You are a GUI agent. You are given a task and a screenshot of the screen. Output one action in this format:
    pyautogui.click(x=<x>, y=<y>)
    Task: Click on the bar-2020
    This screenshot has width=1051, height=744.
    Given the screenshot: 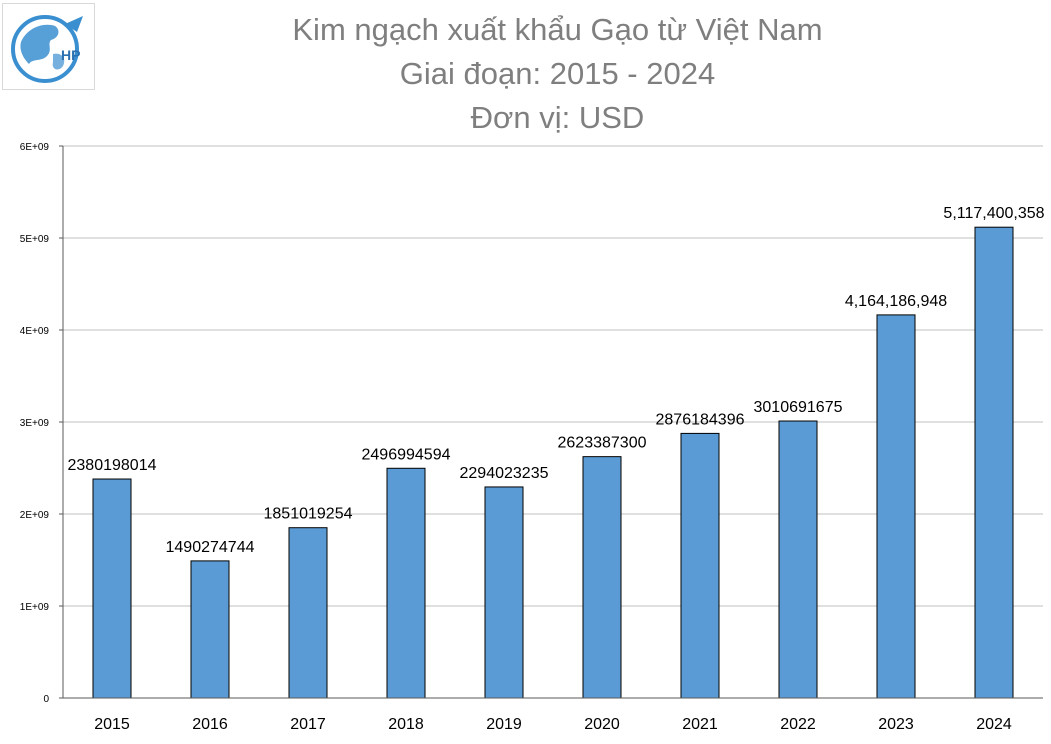 What is the action you would take?
    pyautogui.click(x=602, y=577)
    